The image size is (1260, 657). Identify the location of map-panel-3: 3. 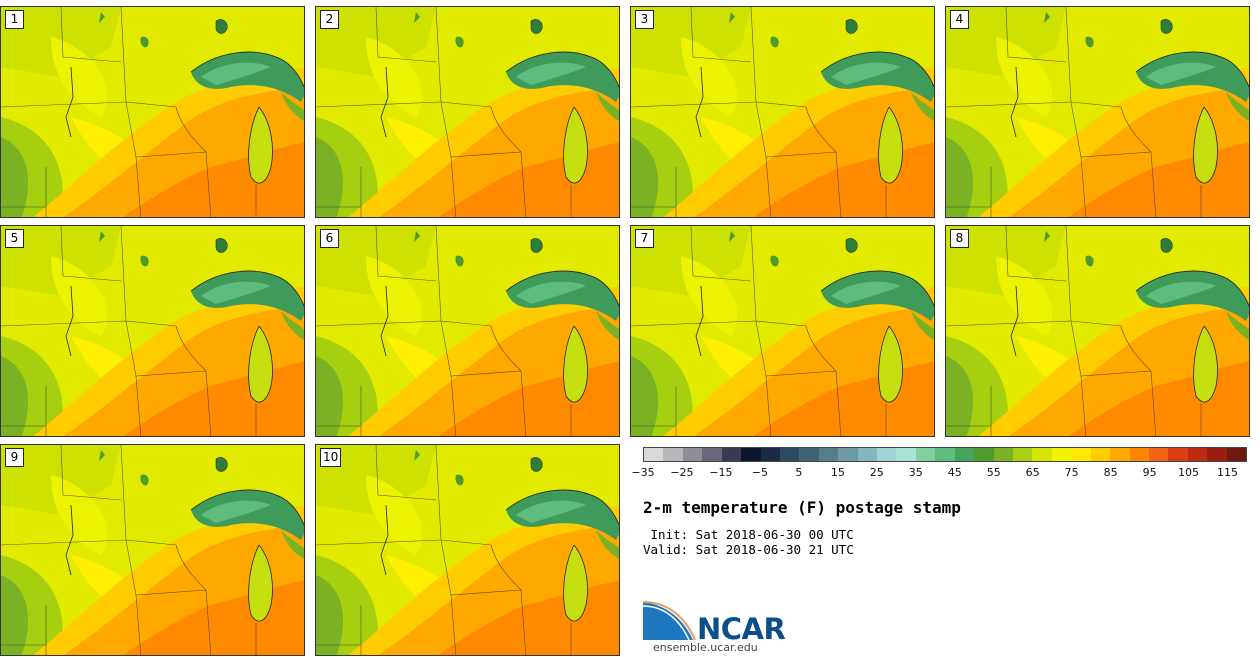
(782, 112).